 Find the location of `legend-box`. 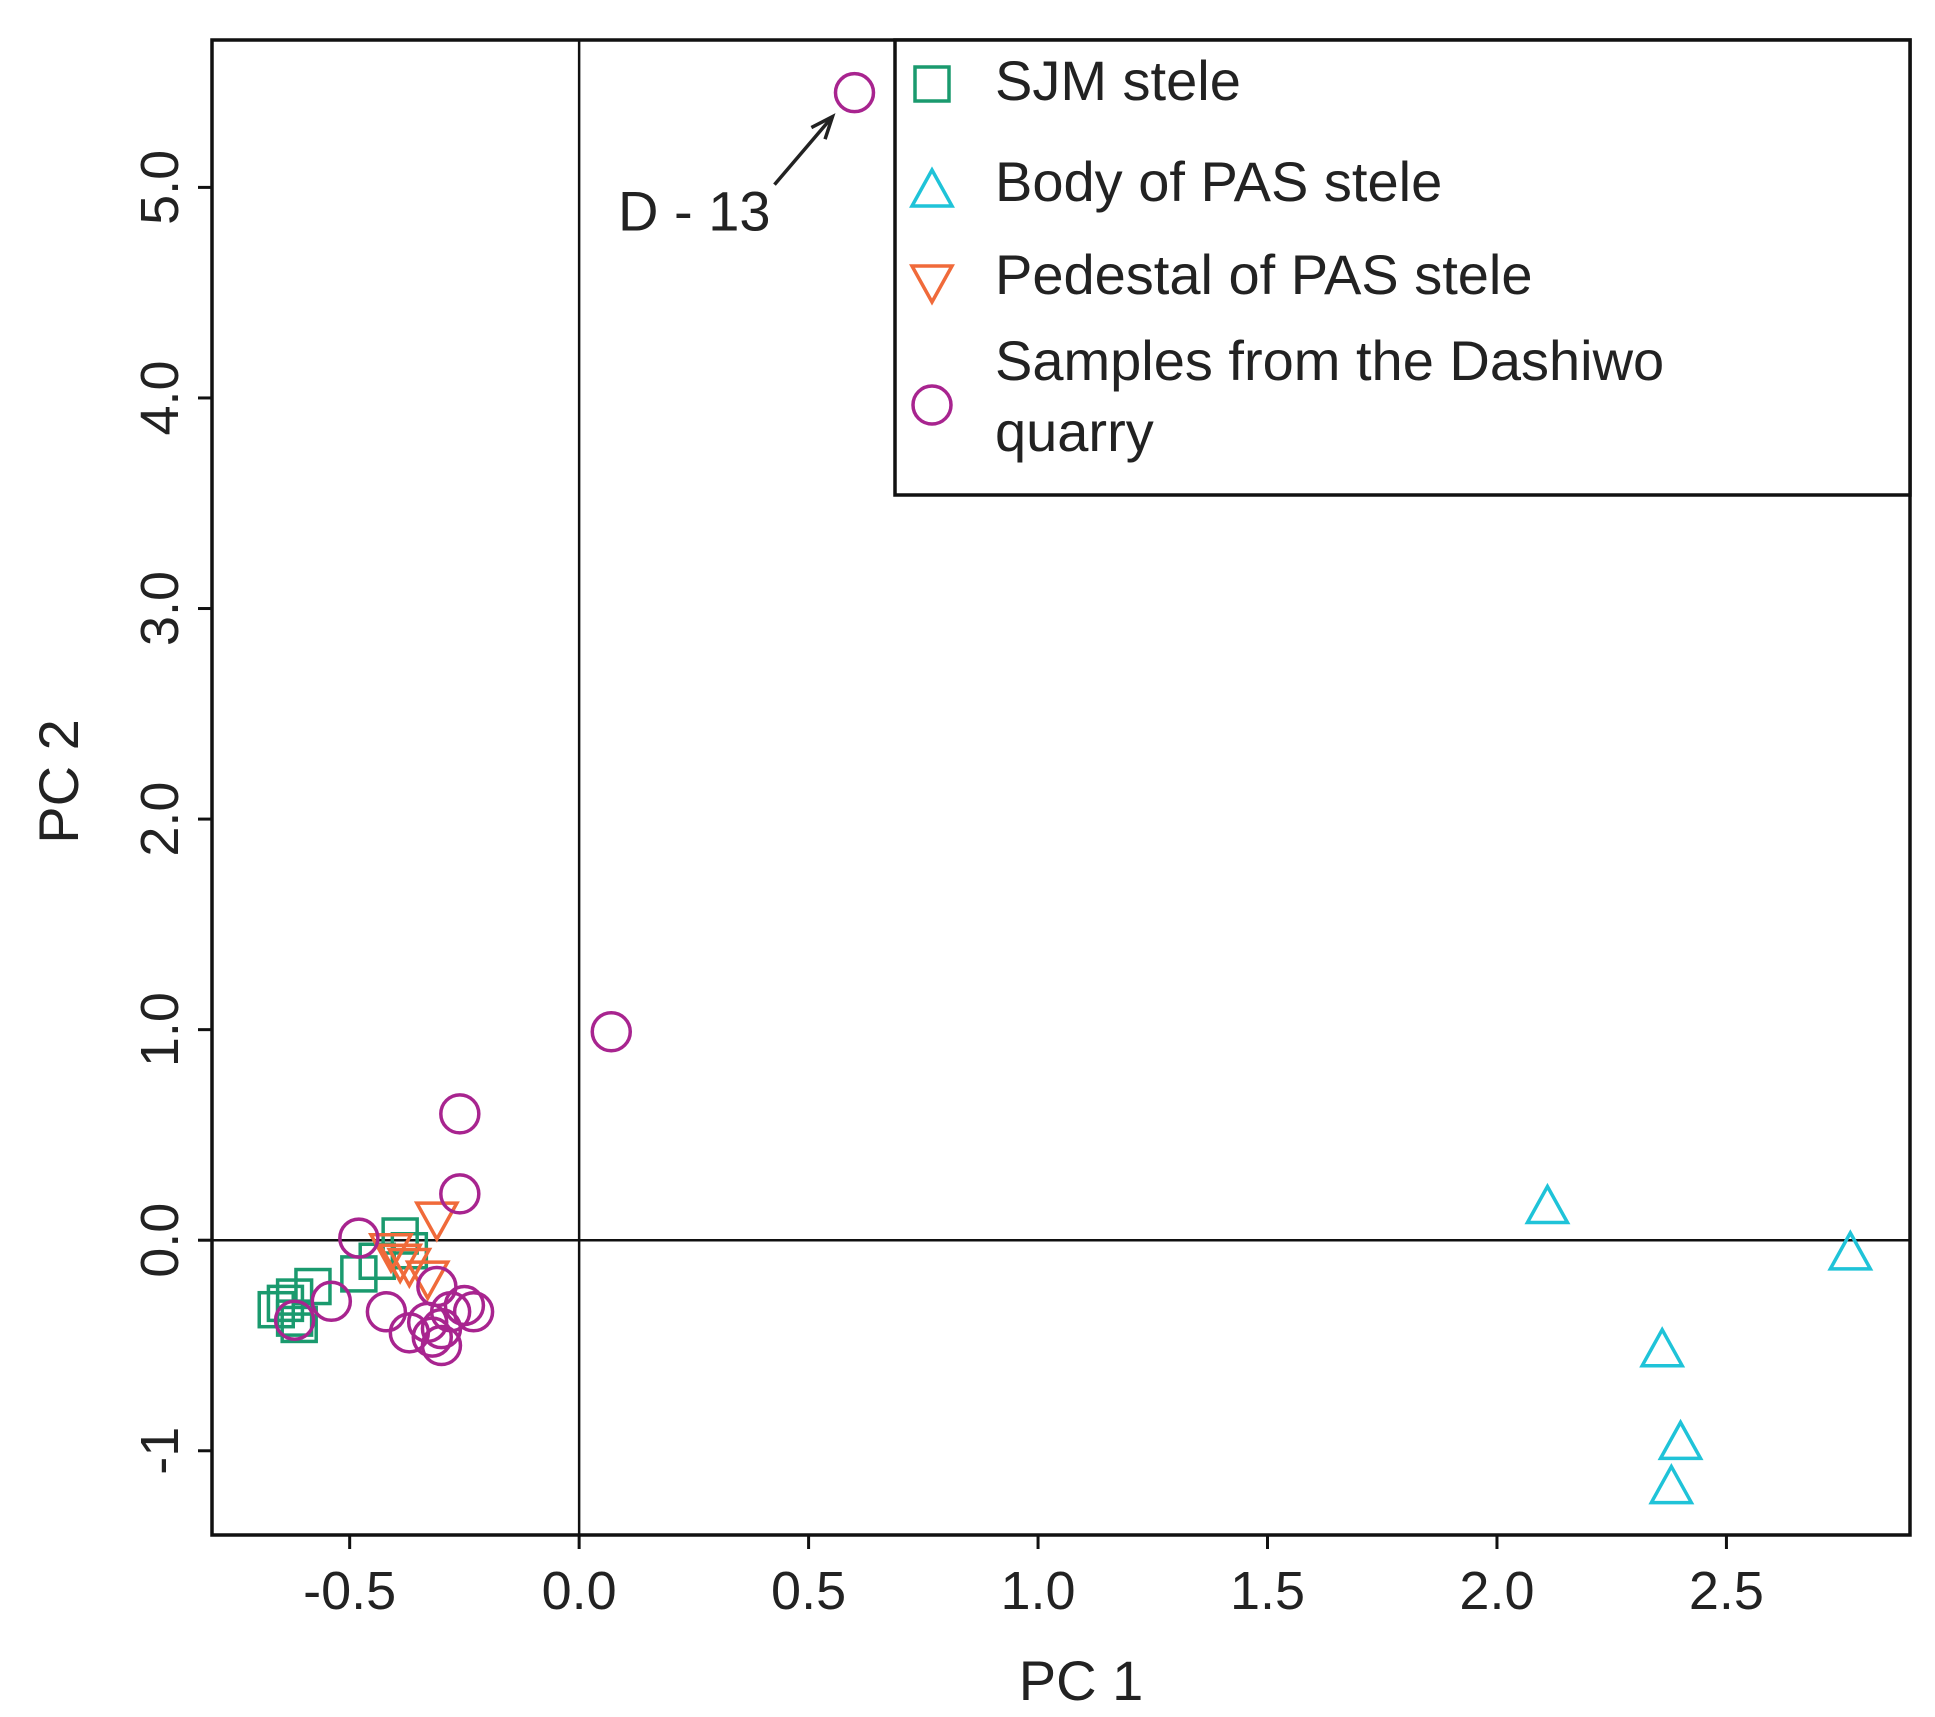

legend-box is located at coordinates (1402, 267).